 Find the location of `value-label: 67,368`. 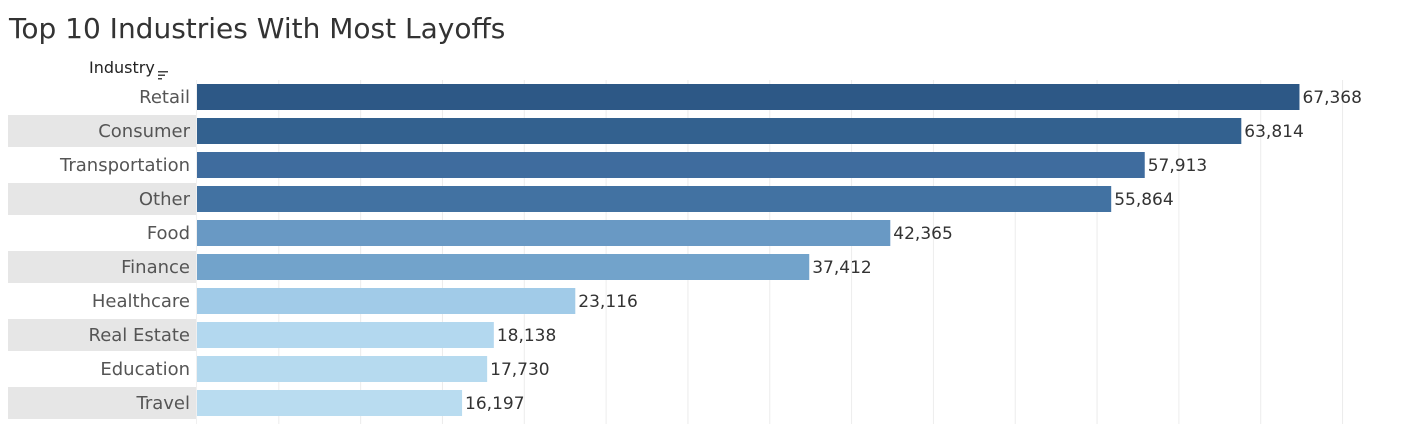

value-label: 67,368 is located at coordinates (1331, 98).